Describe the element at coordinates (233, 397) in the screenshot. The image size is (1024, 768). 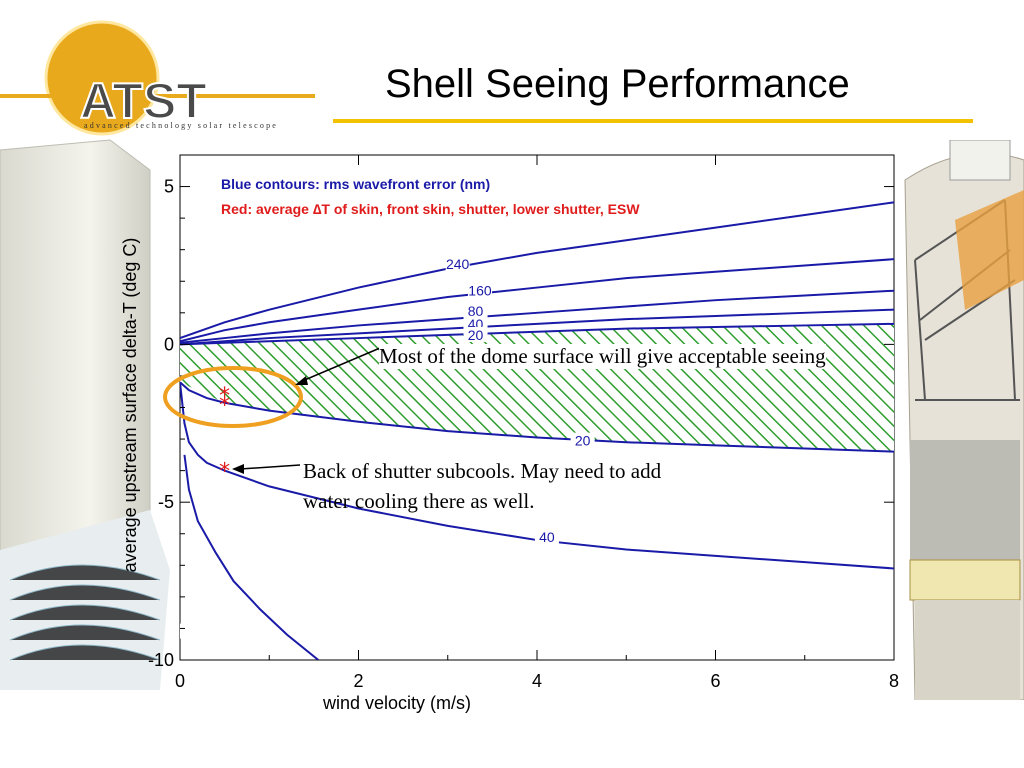
I see `highlight-ellipse` at that location.